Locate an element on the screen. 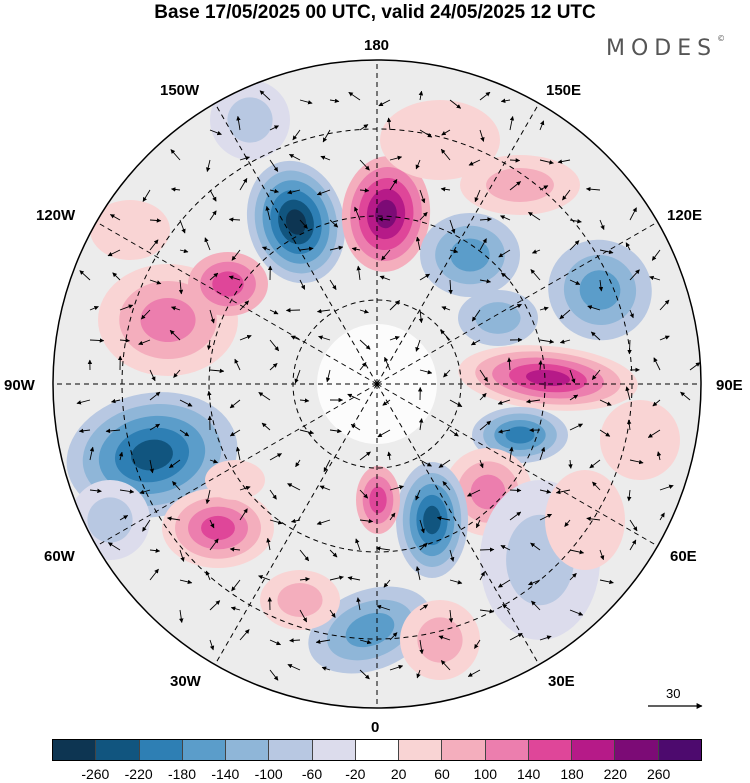  latitude-circle is located at coordinates (377, 384).